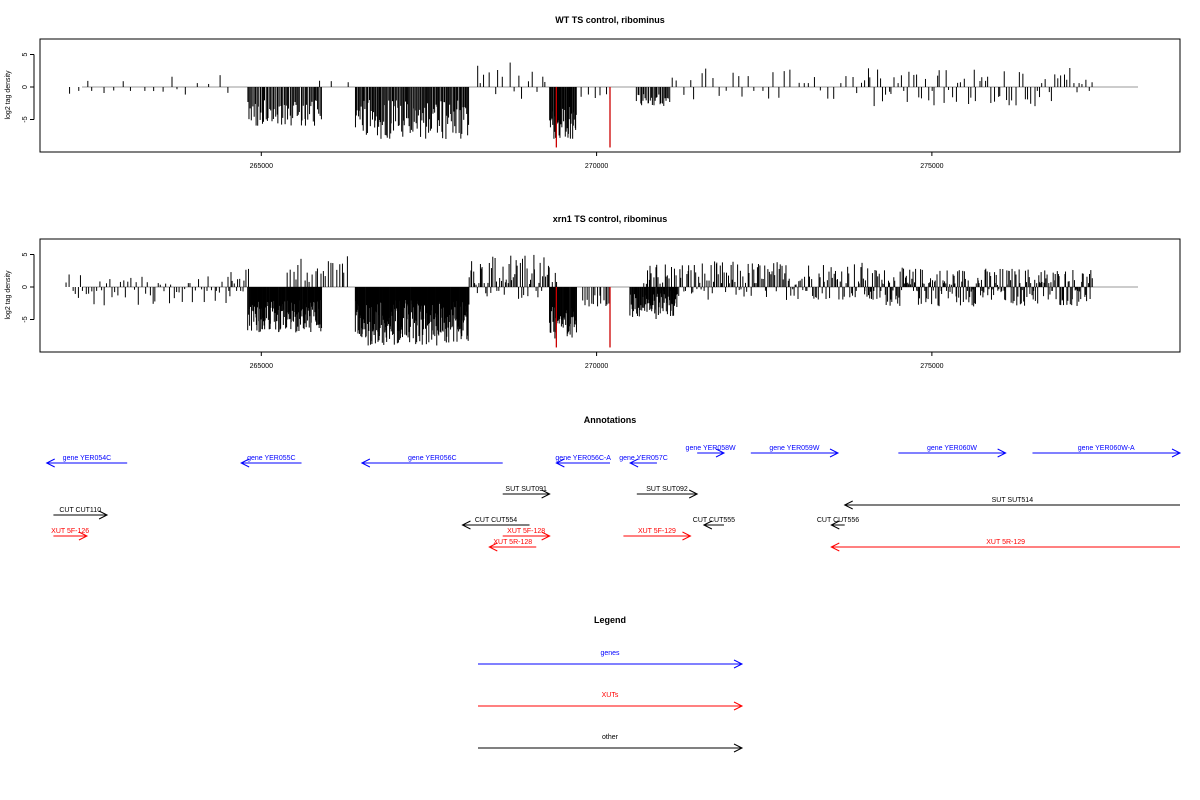  Describe the element at coordinates (611, 701) in the screenshot. I see `legend-item: XUTs` at that location.